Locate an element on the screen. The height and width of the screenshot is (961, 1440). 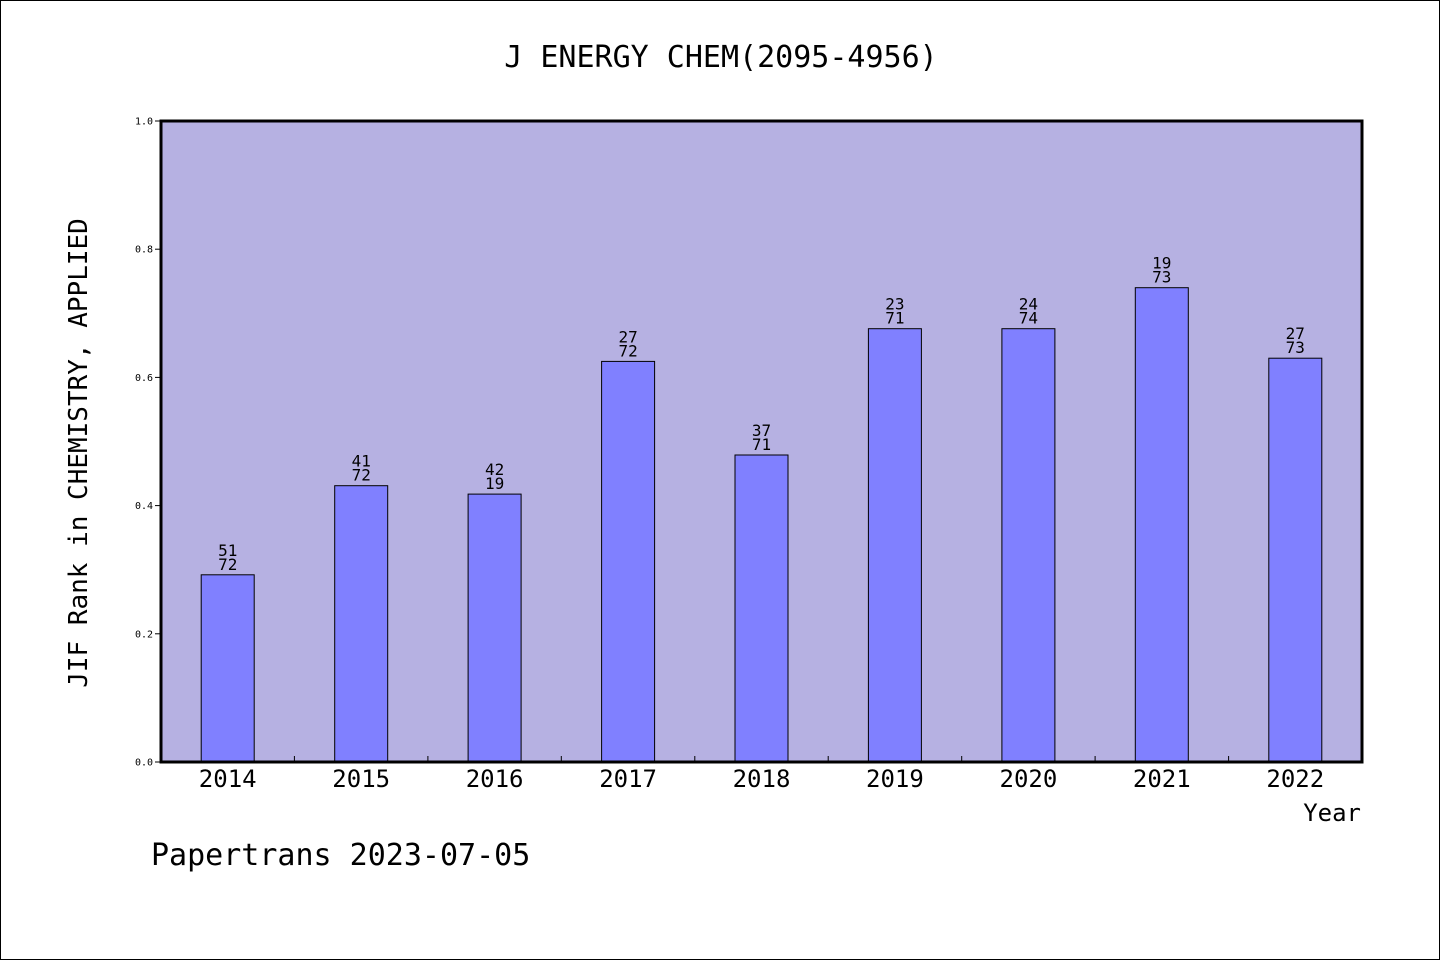
data-label-total-2016: 19 is located at coordinates (494, 483).